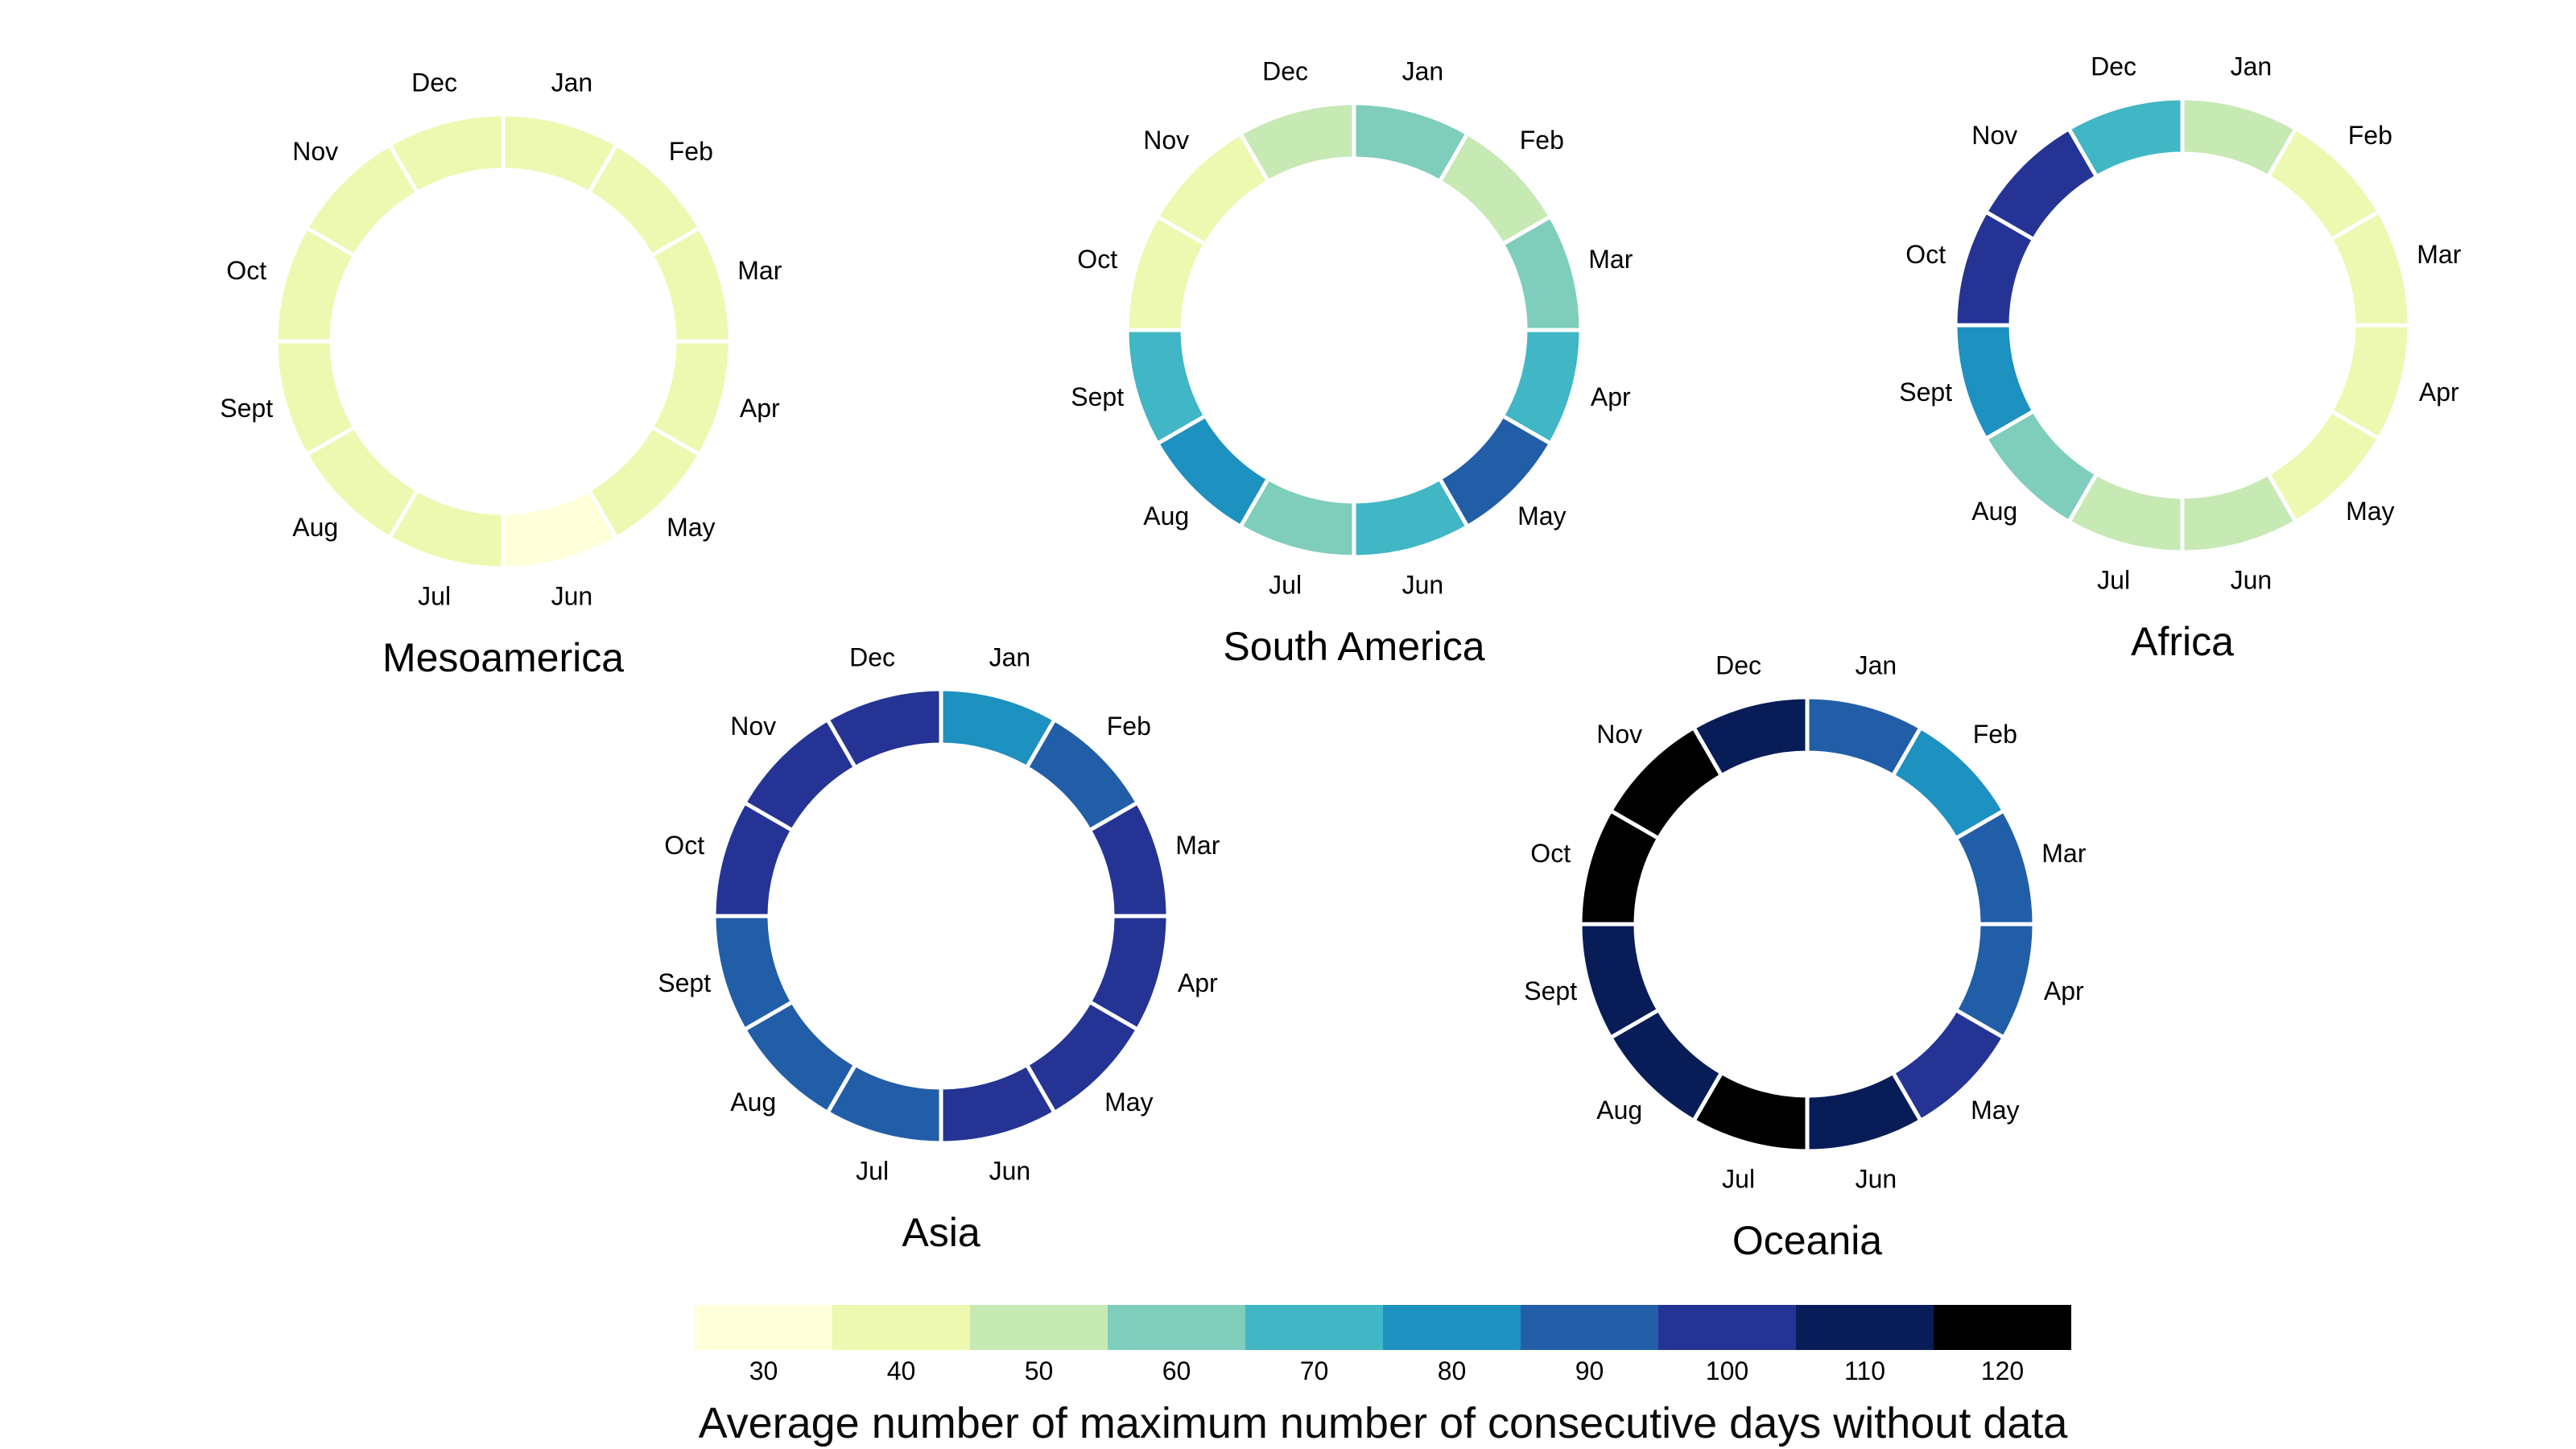  I want to click on colorbar-tick-80: 80, so click(1452, 1370).